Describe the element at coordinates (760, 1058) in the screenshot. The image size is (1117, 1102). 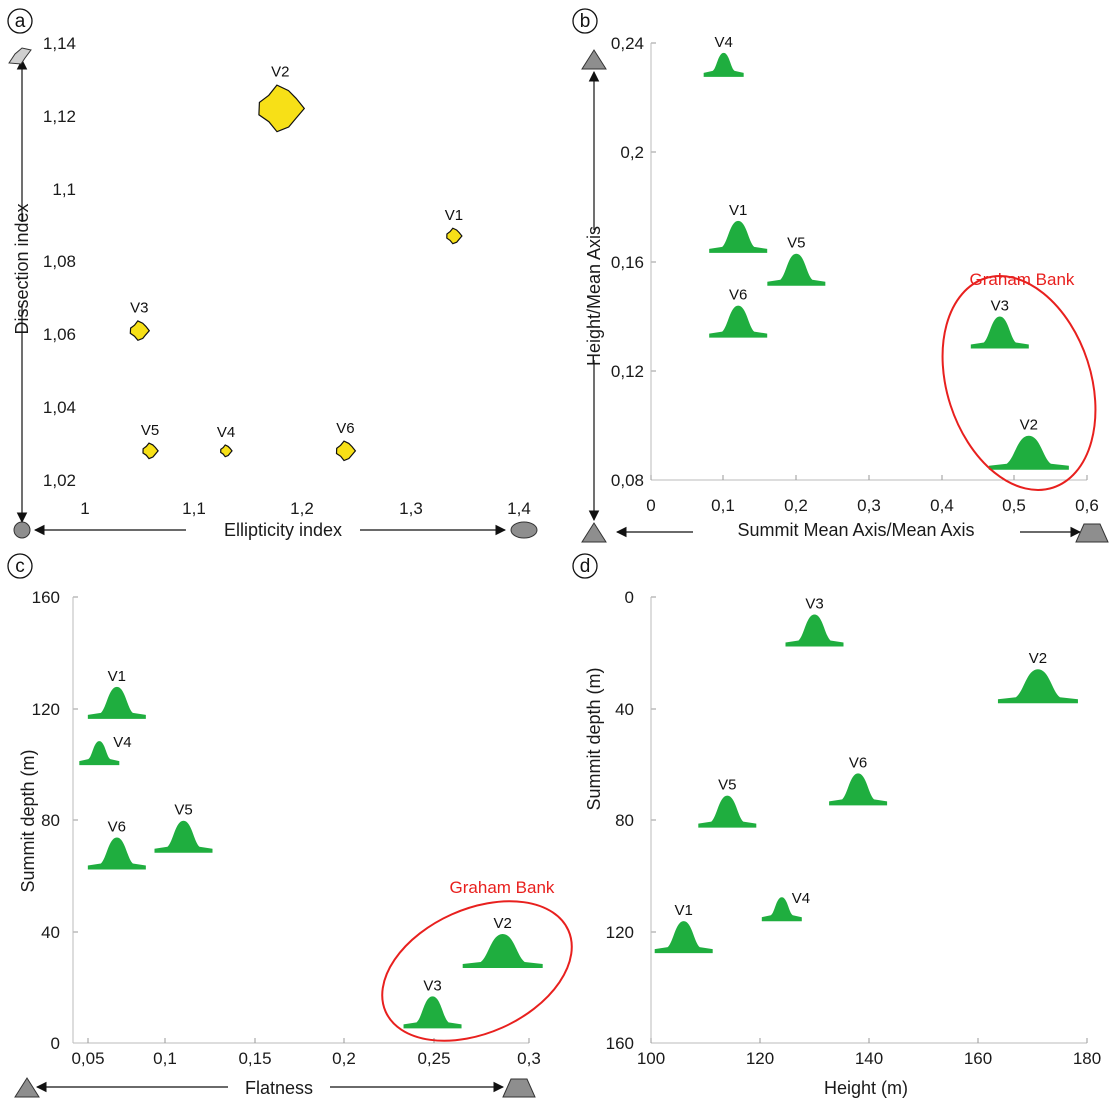
I see `x-tick-label: 120` at that location.